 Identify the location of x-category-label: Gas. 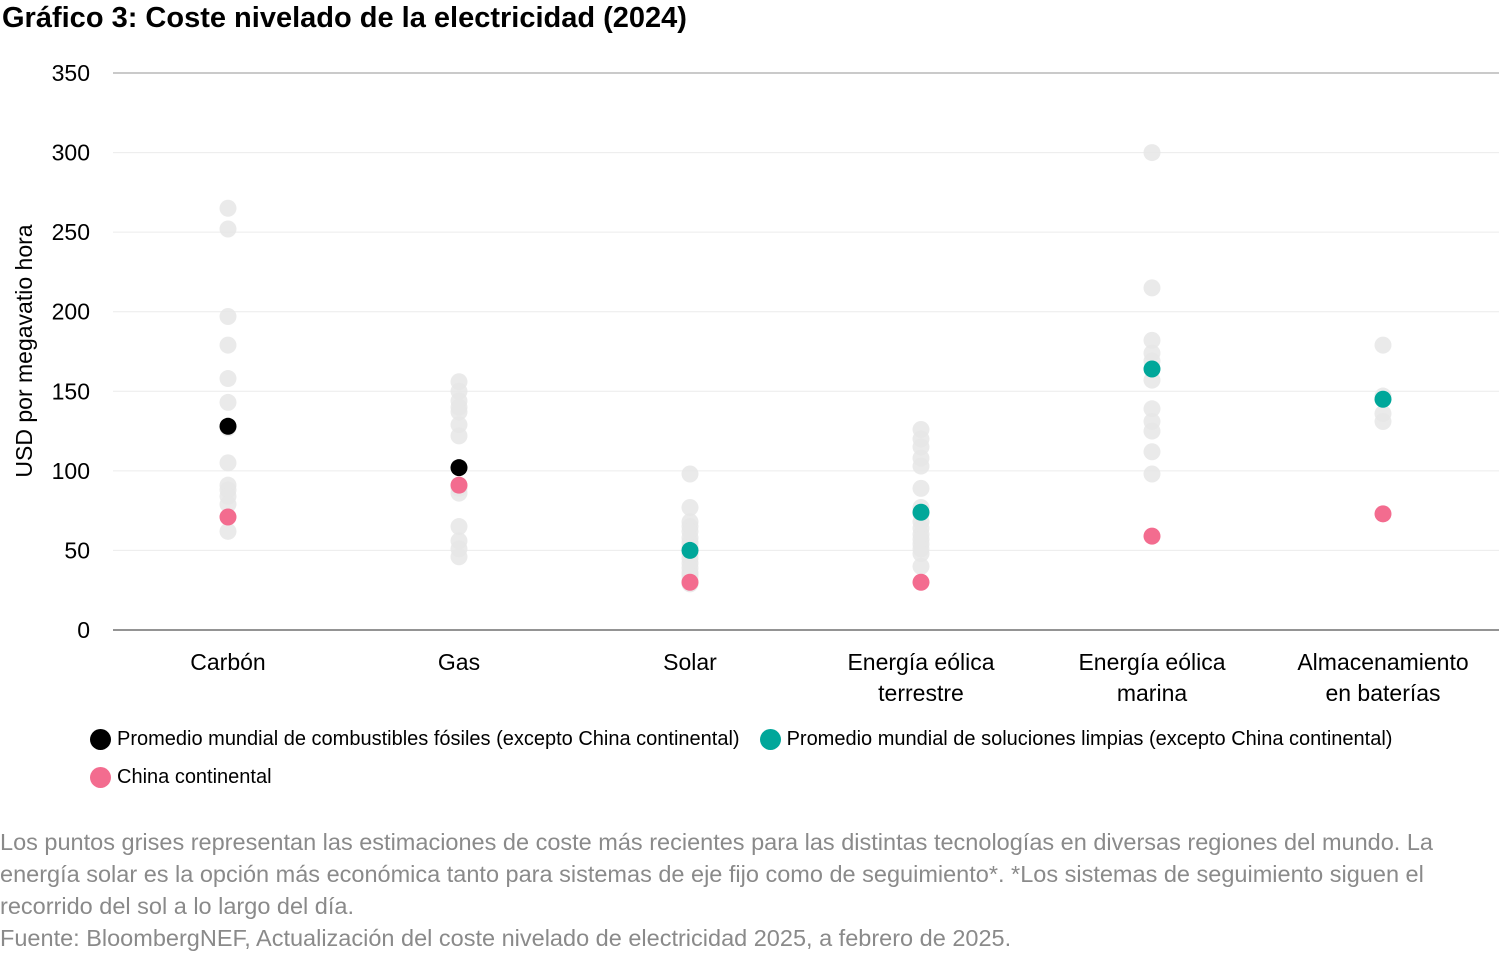
(459, 662).